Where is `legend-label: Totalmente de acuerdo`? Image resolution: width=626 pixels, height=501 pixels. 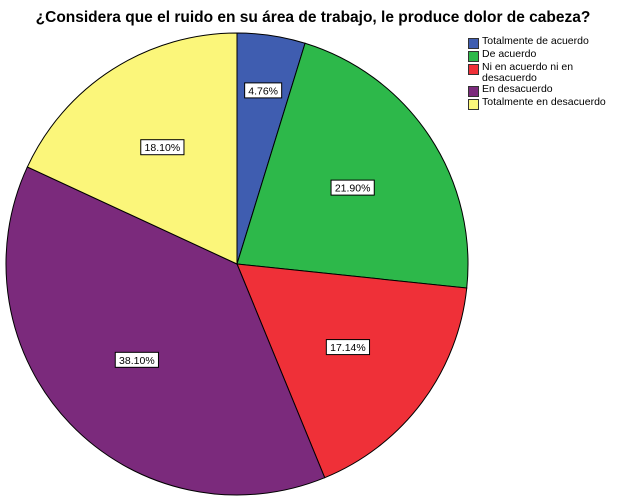
legend-label: Totalmente de acuerdo is located at coordinates (535, 41).